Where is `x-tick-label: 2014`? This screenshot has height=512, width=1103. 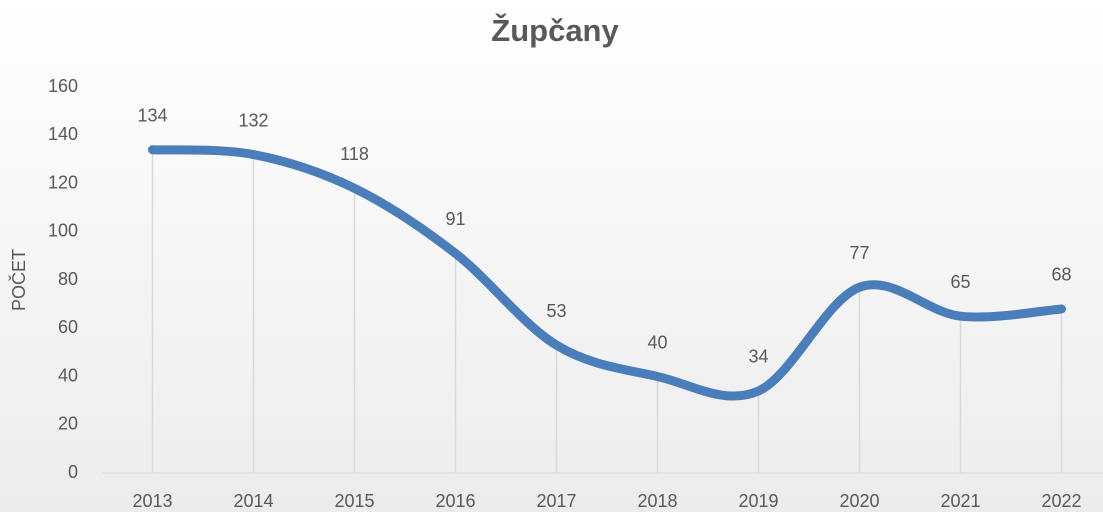 x-tick-label: 2014 is located at coordinates (253, 501).